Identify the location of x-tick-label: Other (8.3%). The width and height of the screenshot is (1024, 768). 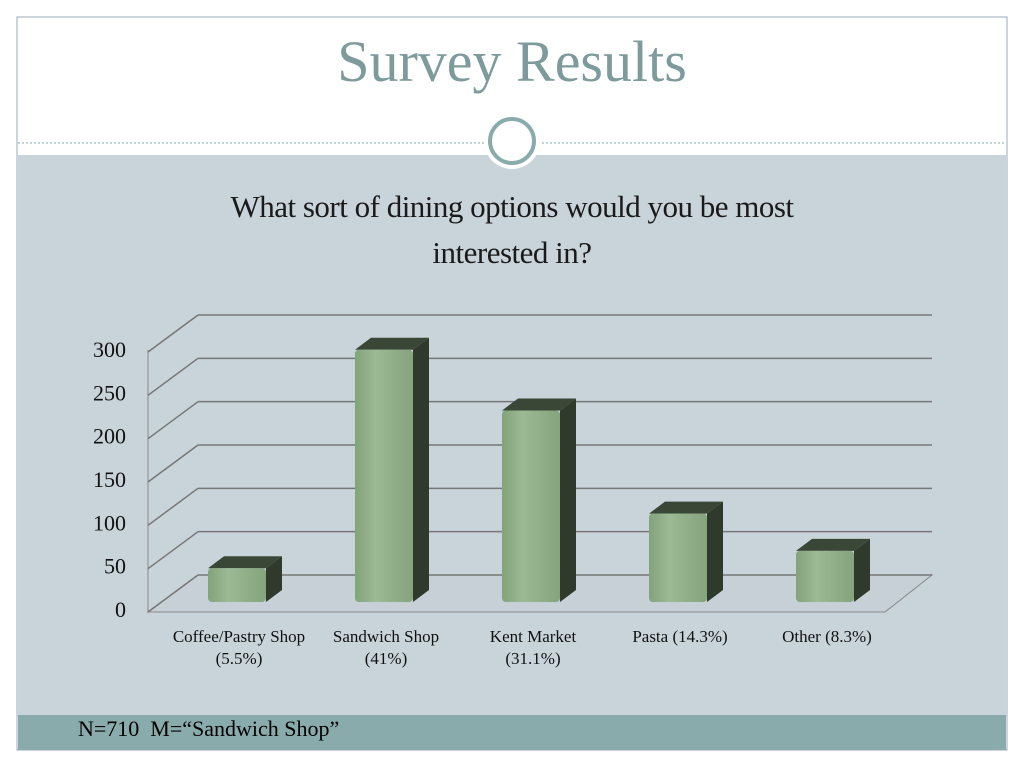
(827, 636).